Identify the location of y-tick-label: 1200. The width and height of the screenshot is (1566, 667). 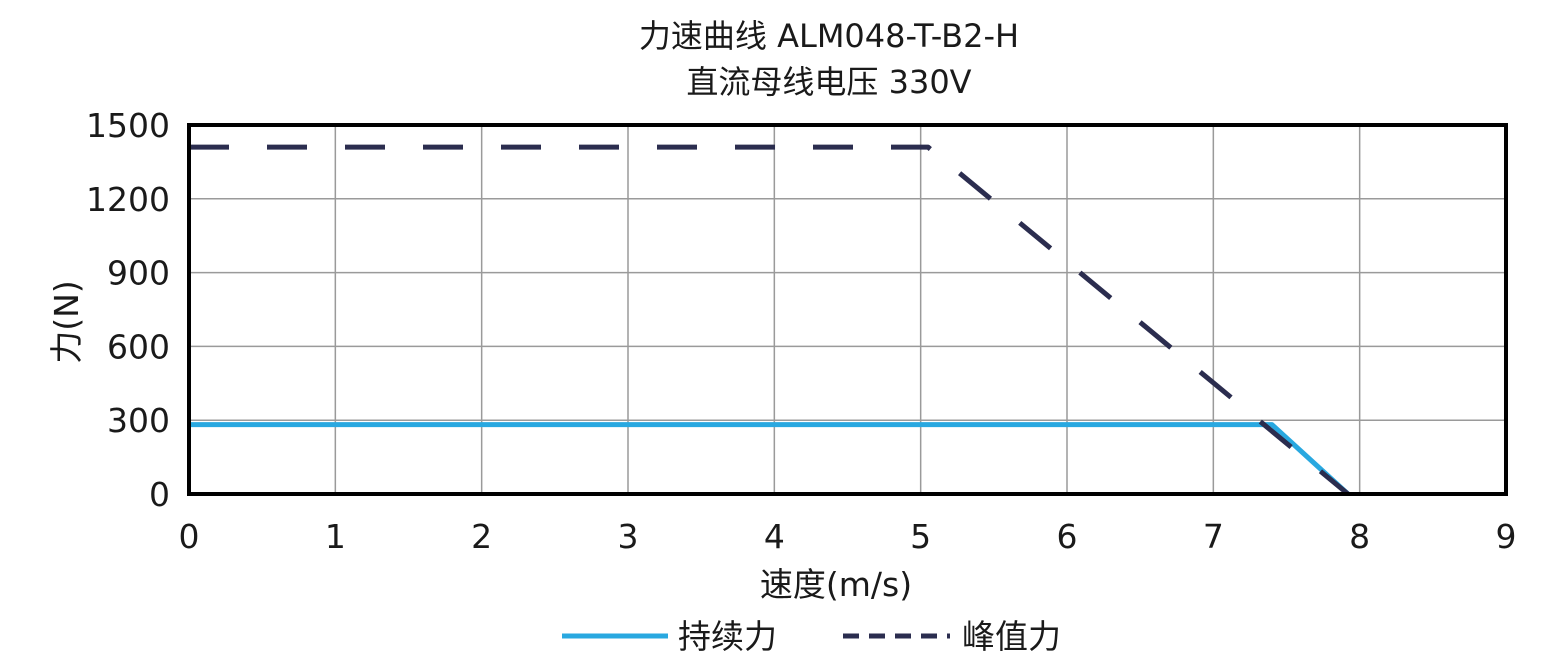
(128, 199).